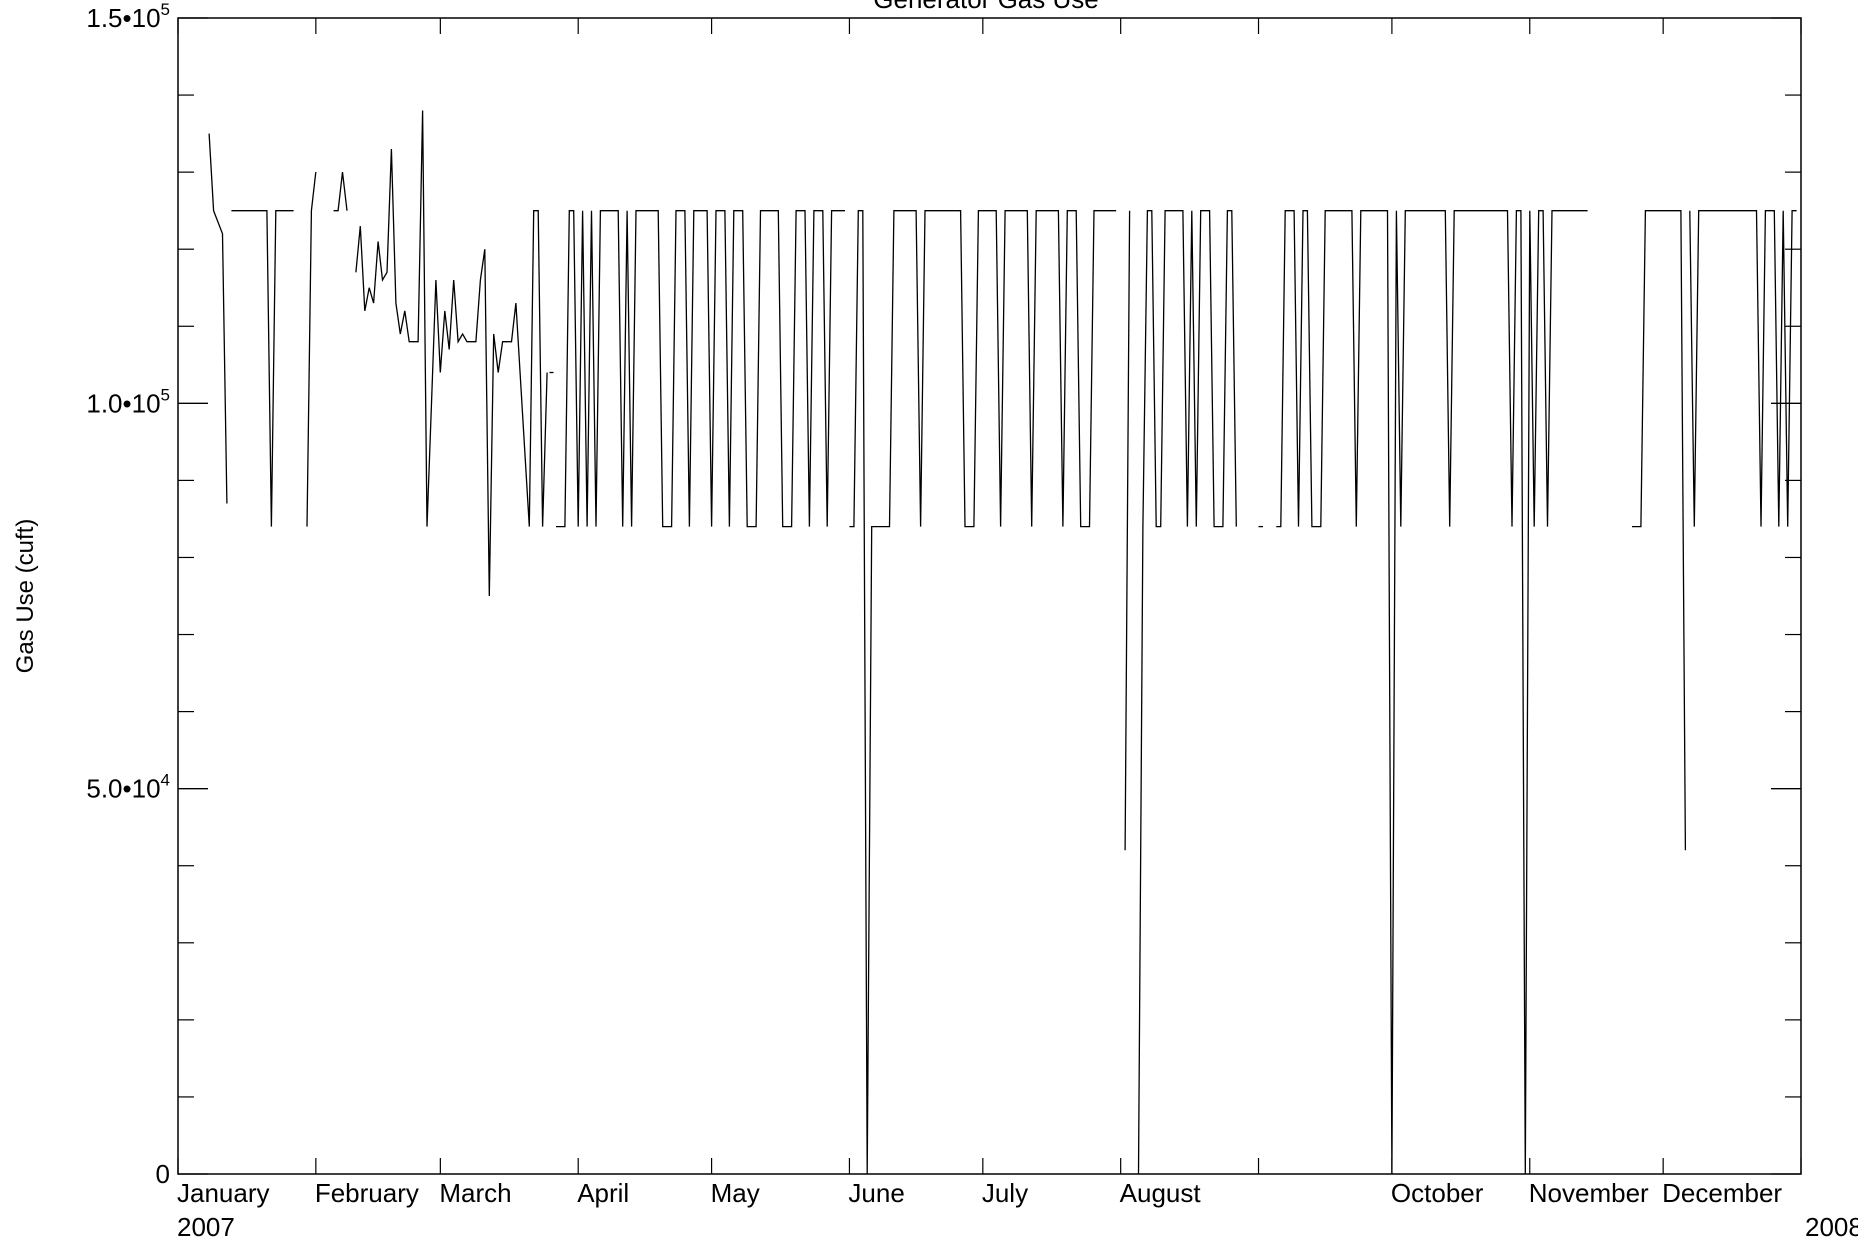 This screenshot has width=1858, height=1241. What do you see at coordinates (1005, 1193) in the screenshot?
I see `x-tick-label: July` at bounding box center [1005, 1193].